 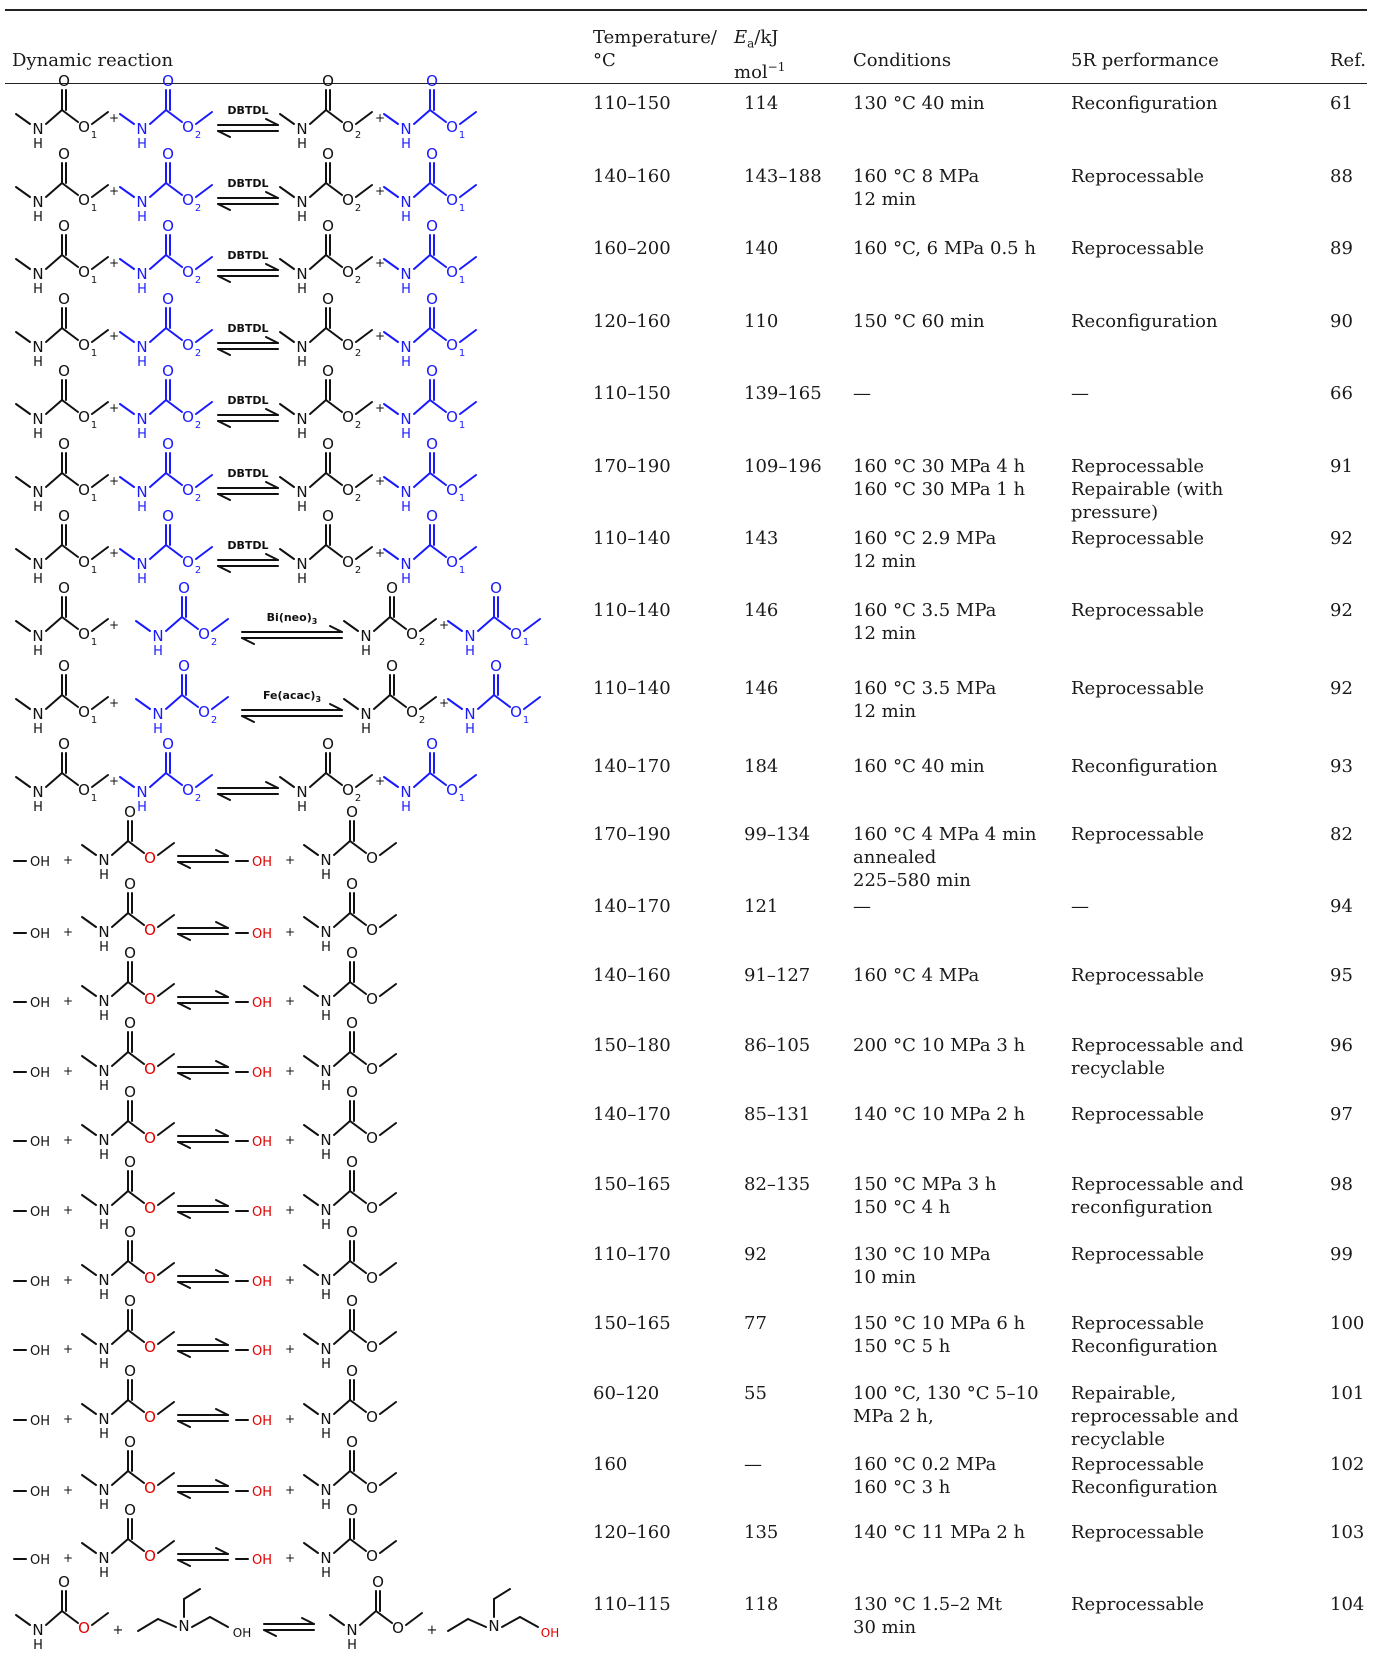 What do you see at coordinates (184, 1215) in the screenshot?
I see `reverse-arrow-head` at bounding box center [184, 1215].